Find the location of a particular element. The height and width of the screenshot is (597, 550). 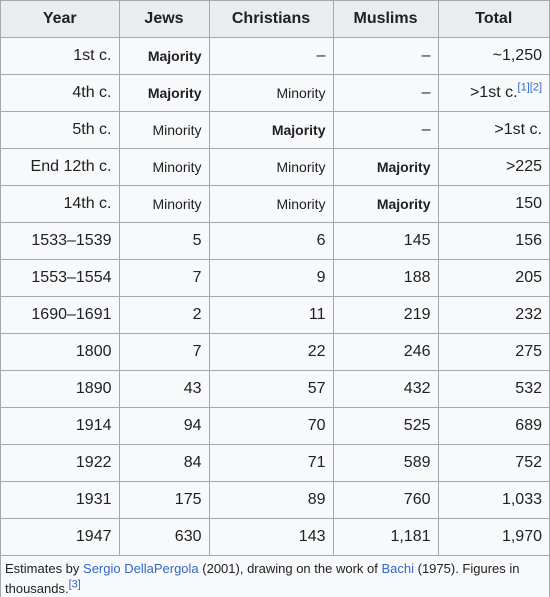

value-cell: 22 is located at coordinates (271, 352).